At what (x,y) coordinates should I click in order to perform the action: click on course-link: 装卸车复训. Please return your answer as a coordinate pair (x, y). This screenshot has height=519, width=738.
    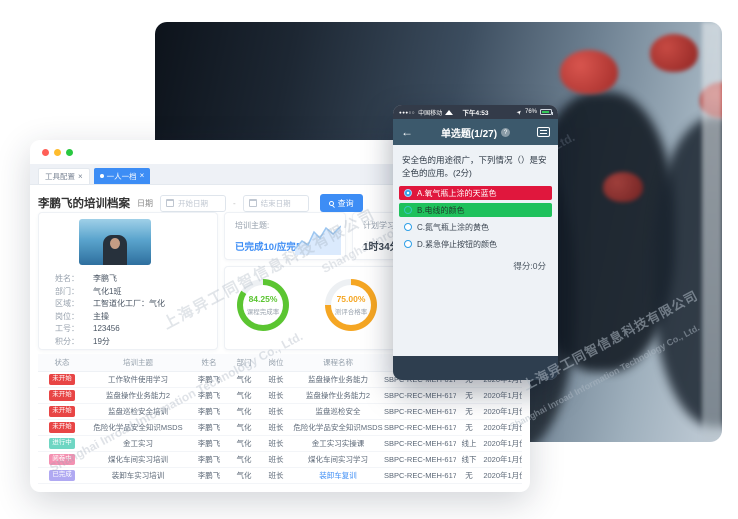
    Looking at the image, I should click on (338, 475).